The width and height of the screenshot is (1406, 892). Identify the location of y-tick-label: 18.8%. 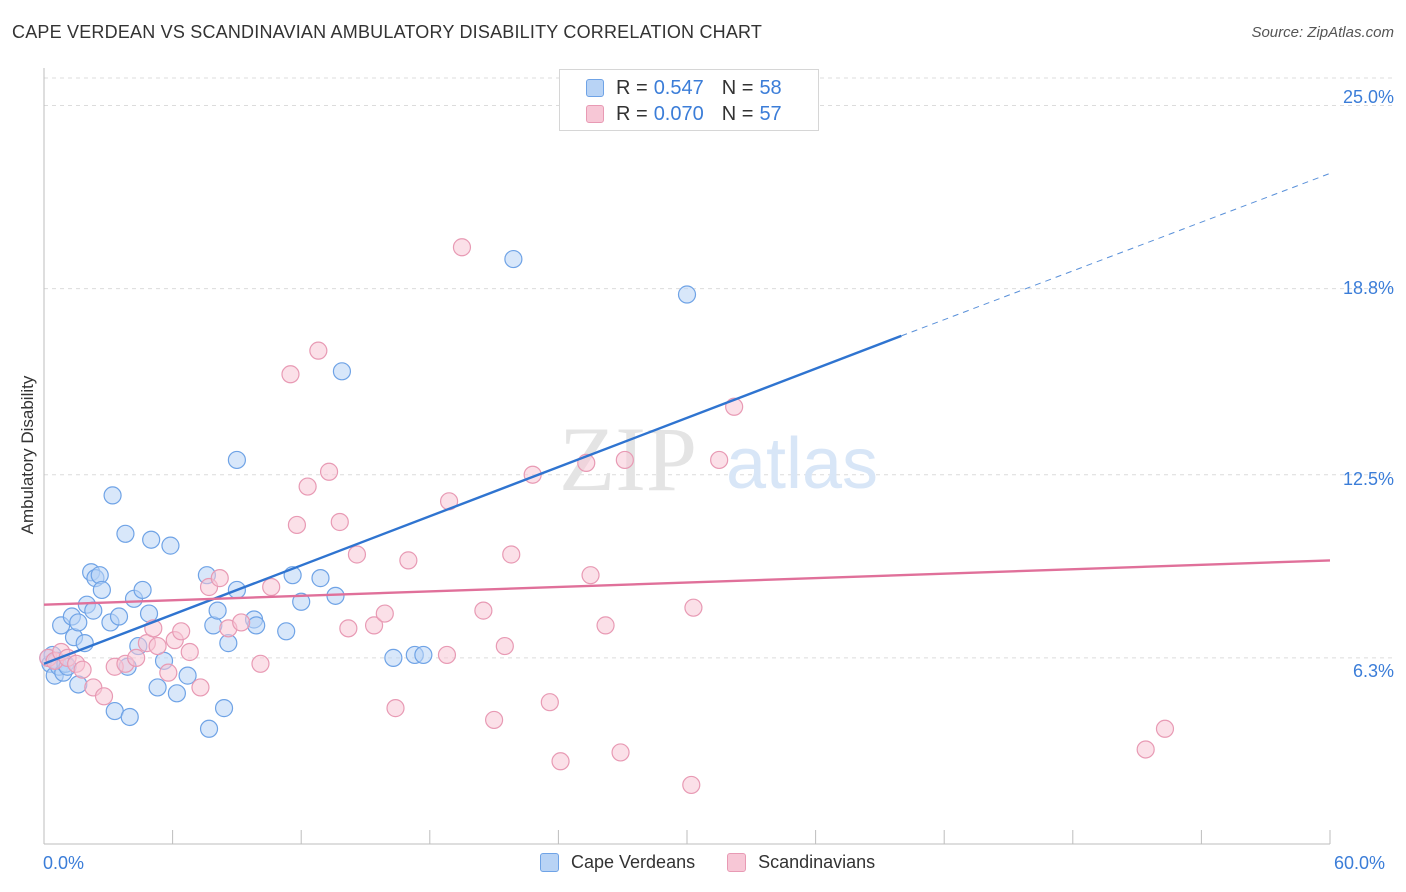
(1368, 288).